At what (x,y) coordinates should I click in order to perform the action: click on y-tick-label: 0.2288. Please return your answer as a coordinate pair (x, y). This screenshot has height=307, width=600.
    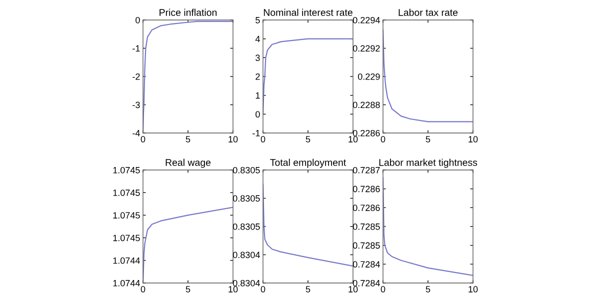
    Looking at the image, I should click on (366, 105).